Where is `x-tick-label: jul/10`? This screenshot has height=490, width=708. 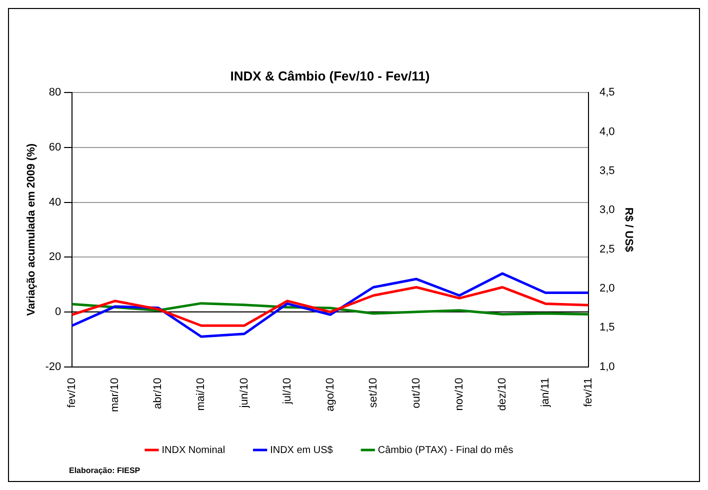
x-tick-label: jul/10 is located at coordinates (287, 392).